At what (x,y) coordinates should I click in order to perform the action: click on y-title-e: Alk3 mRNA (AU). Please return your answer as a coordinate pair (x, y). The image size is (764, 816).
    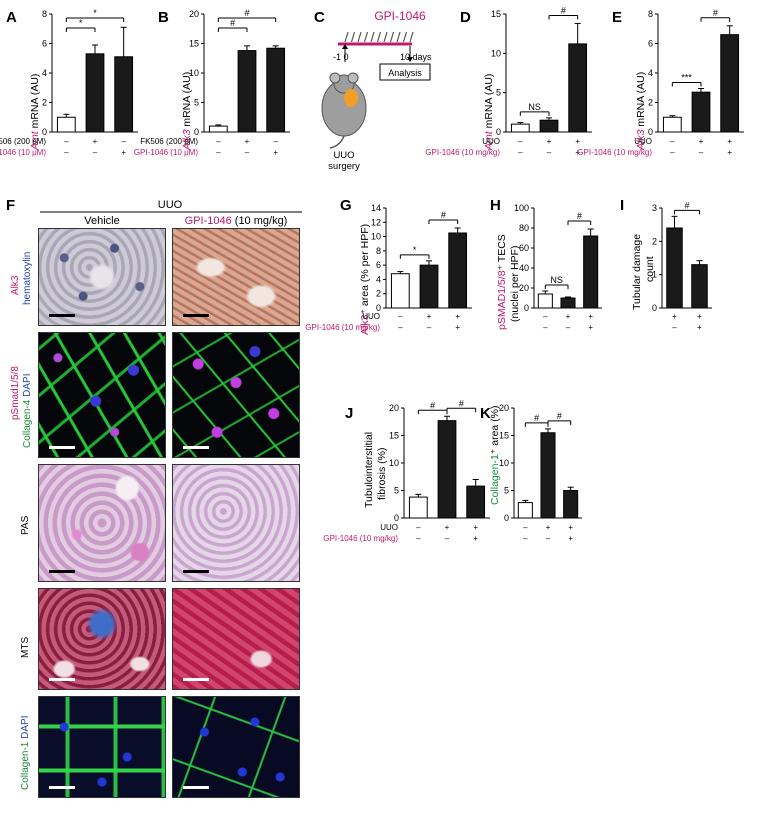
    Looking at the image, I should click on (641, 111).